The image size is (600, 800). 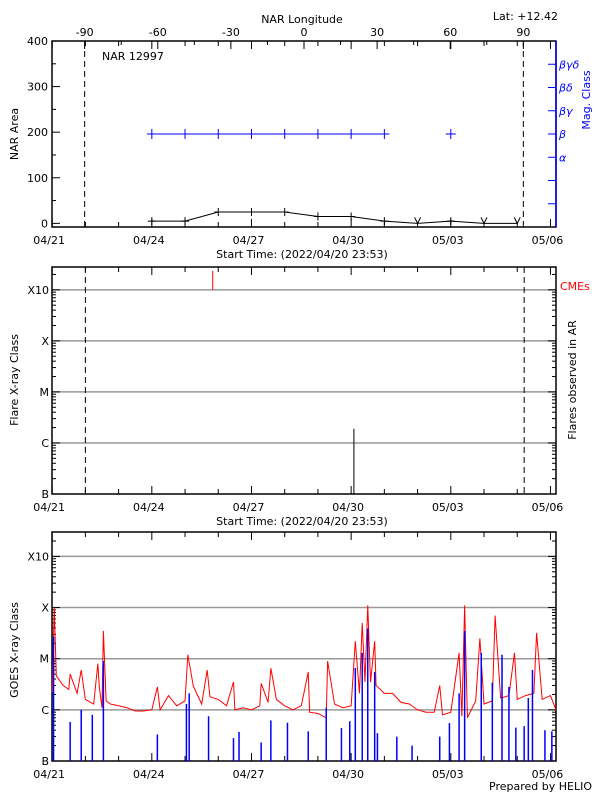 What do you see at coordinates (569, 64) in the screenshot?
I see `mag-class-label: βγδ` at bounding box center [569, 64].